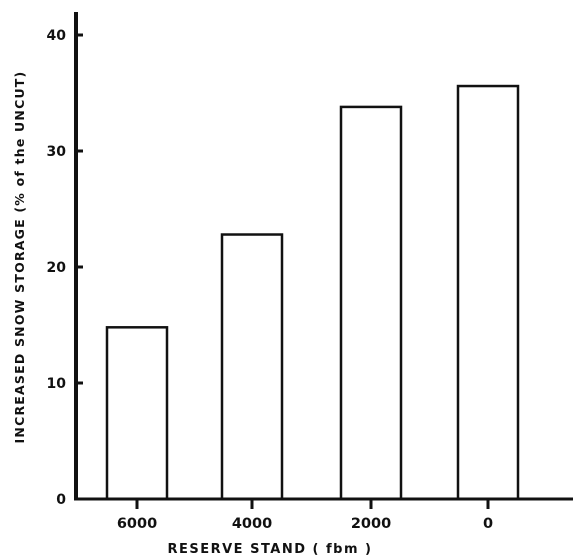  Describe the element at coordinates (61, 500) in the screenshot. I see `y-tick-label: 0` at that location.